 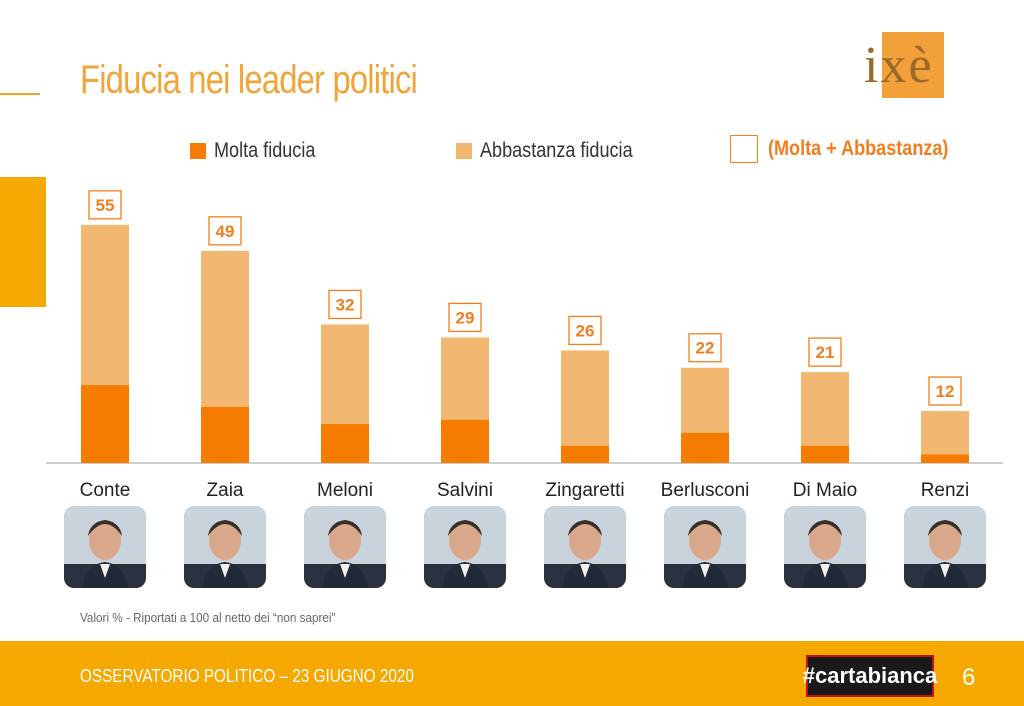 What do you see at coordinates (969, 677) in the screenshot?
I see `page-number: 6` at bounding box center [969, 677].